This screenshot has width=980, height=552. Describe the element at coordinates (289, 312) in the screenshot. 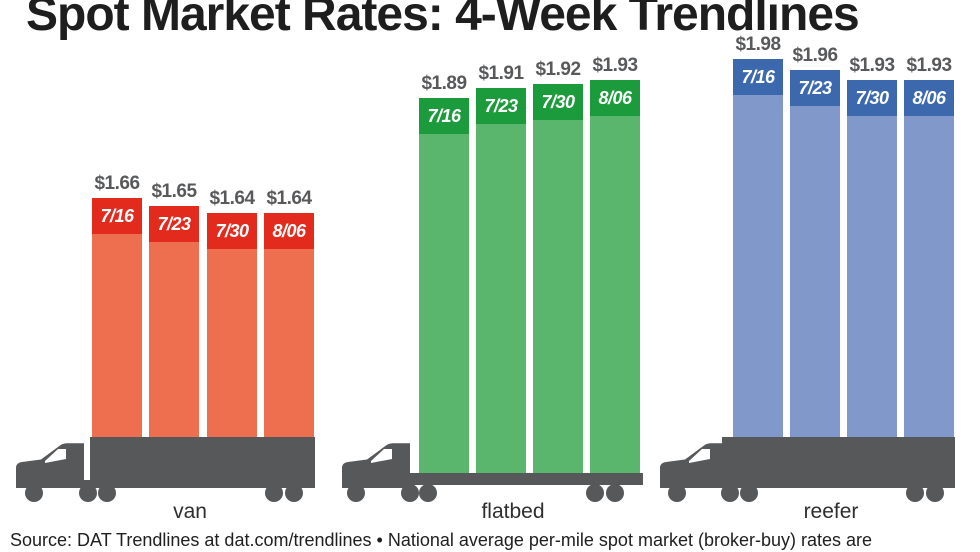

I see `van-bar-4: $1.64 8/06` at that location.